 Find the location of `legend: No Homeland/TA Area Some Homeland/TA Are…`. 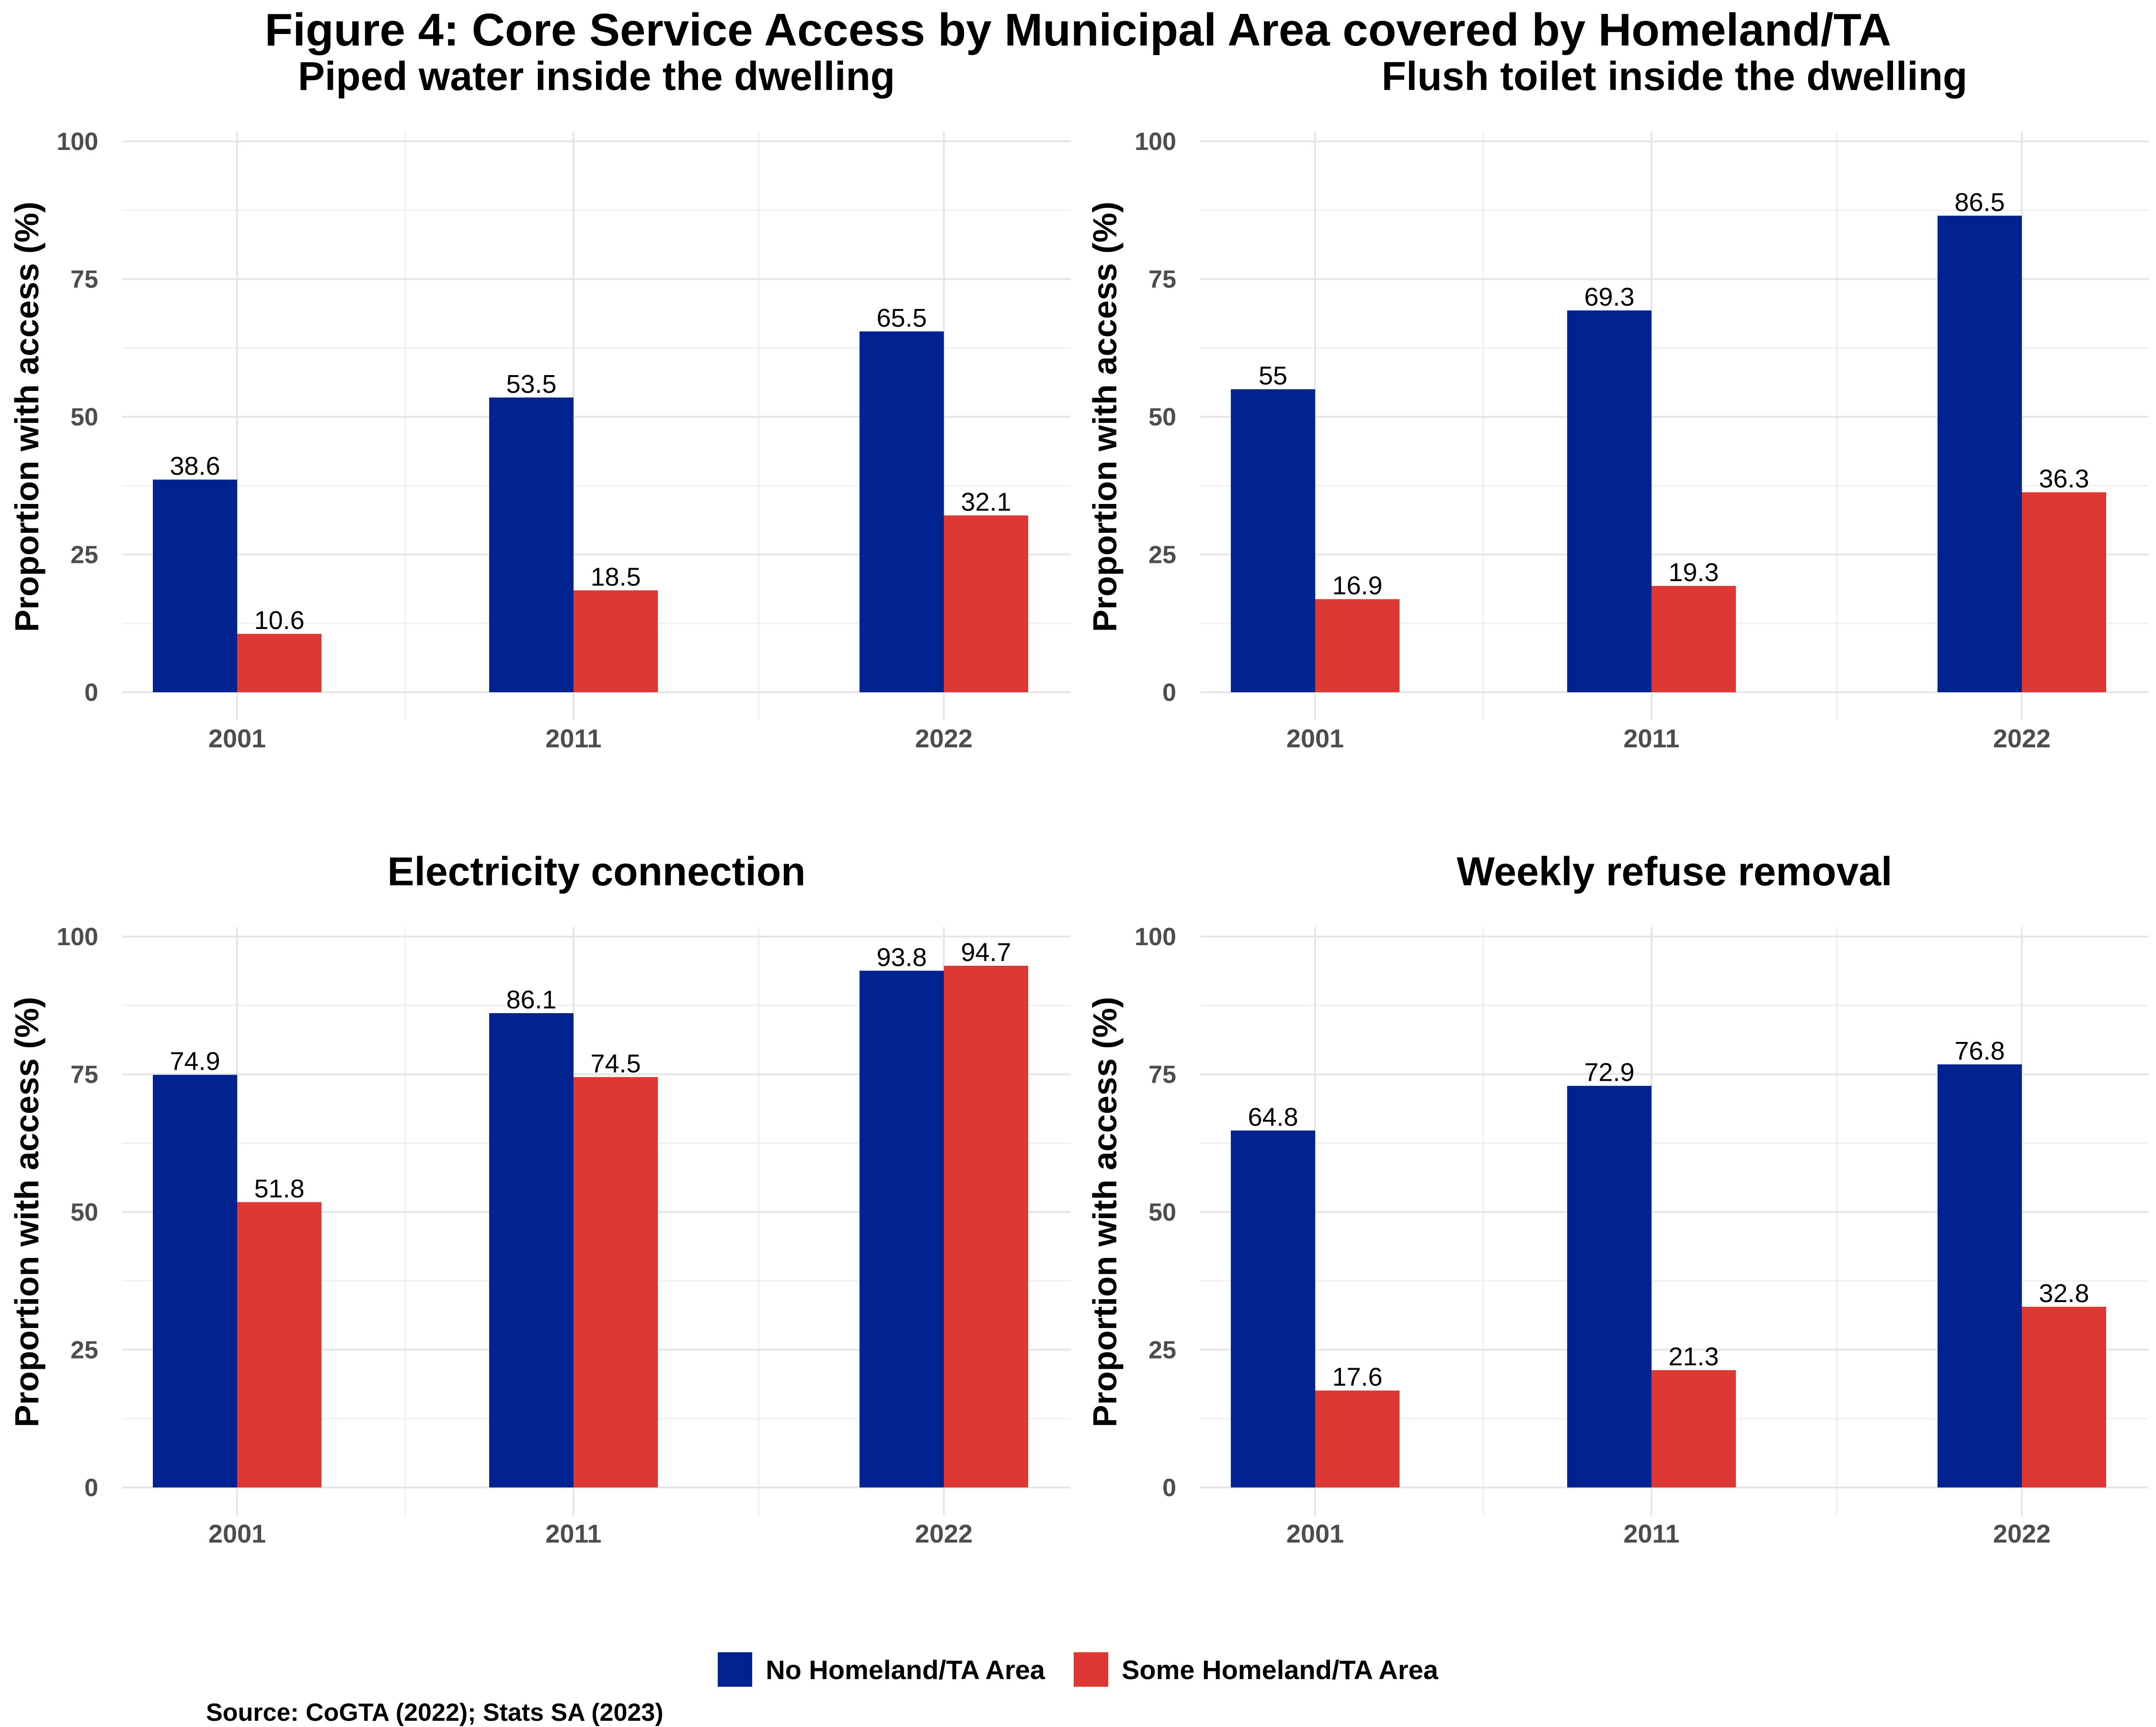

legend: No Homeland/TA Area Some Homeland/TA Are… is located at coordinates (1078, 1669).